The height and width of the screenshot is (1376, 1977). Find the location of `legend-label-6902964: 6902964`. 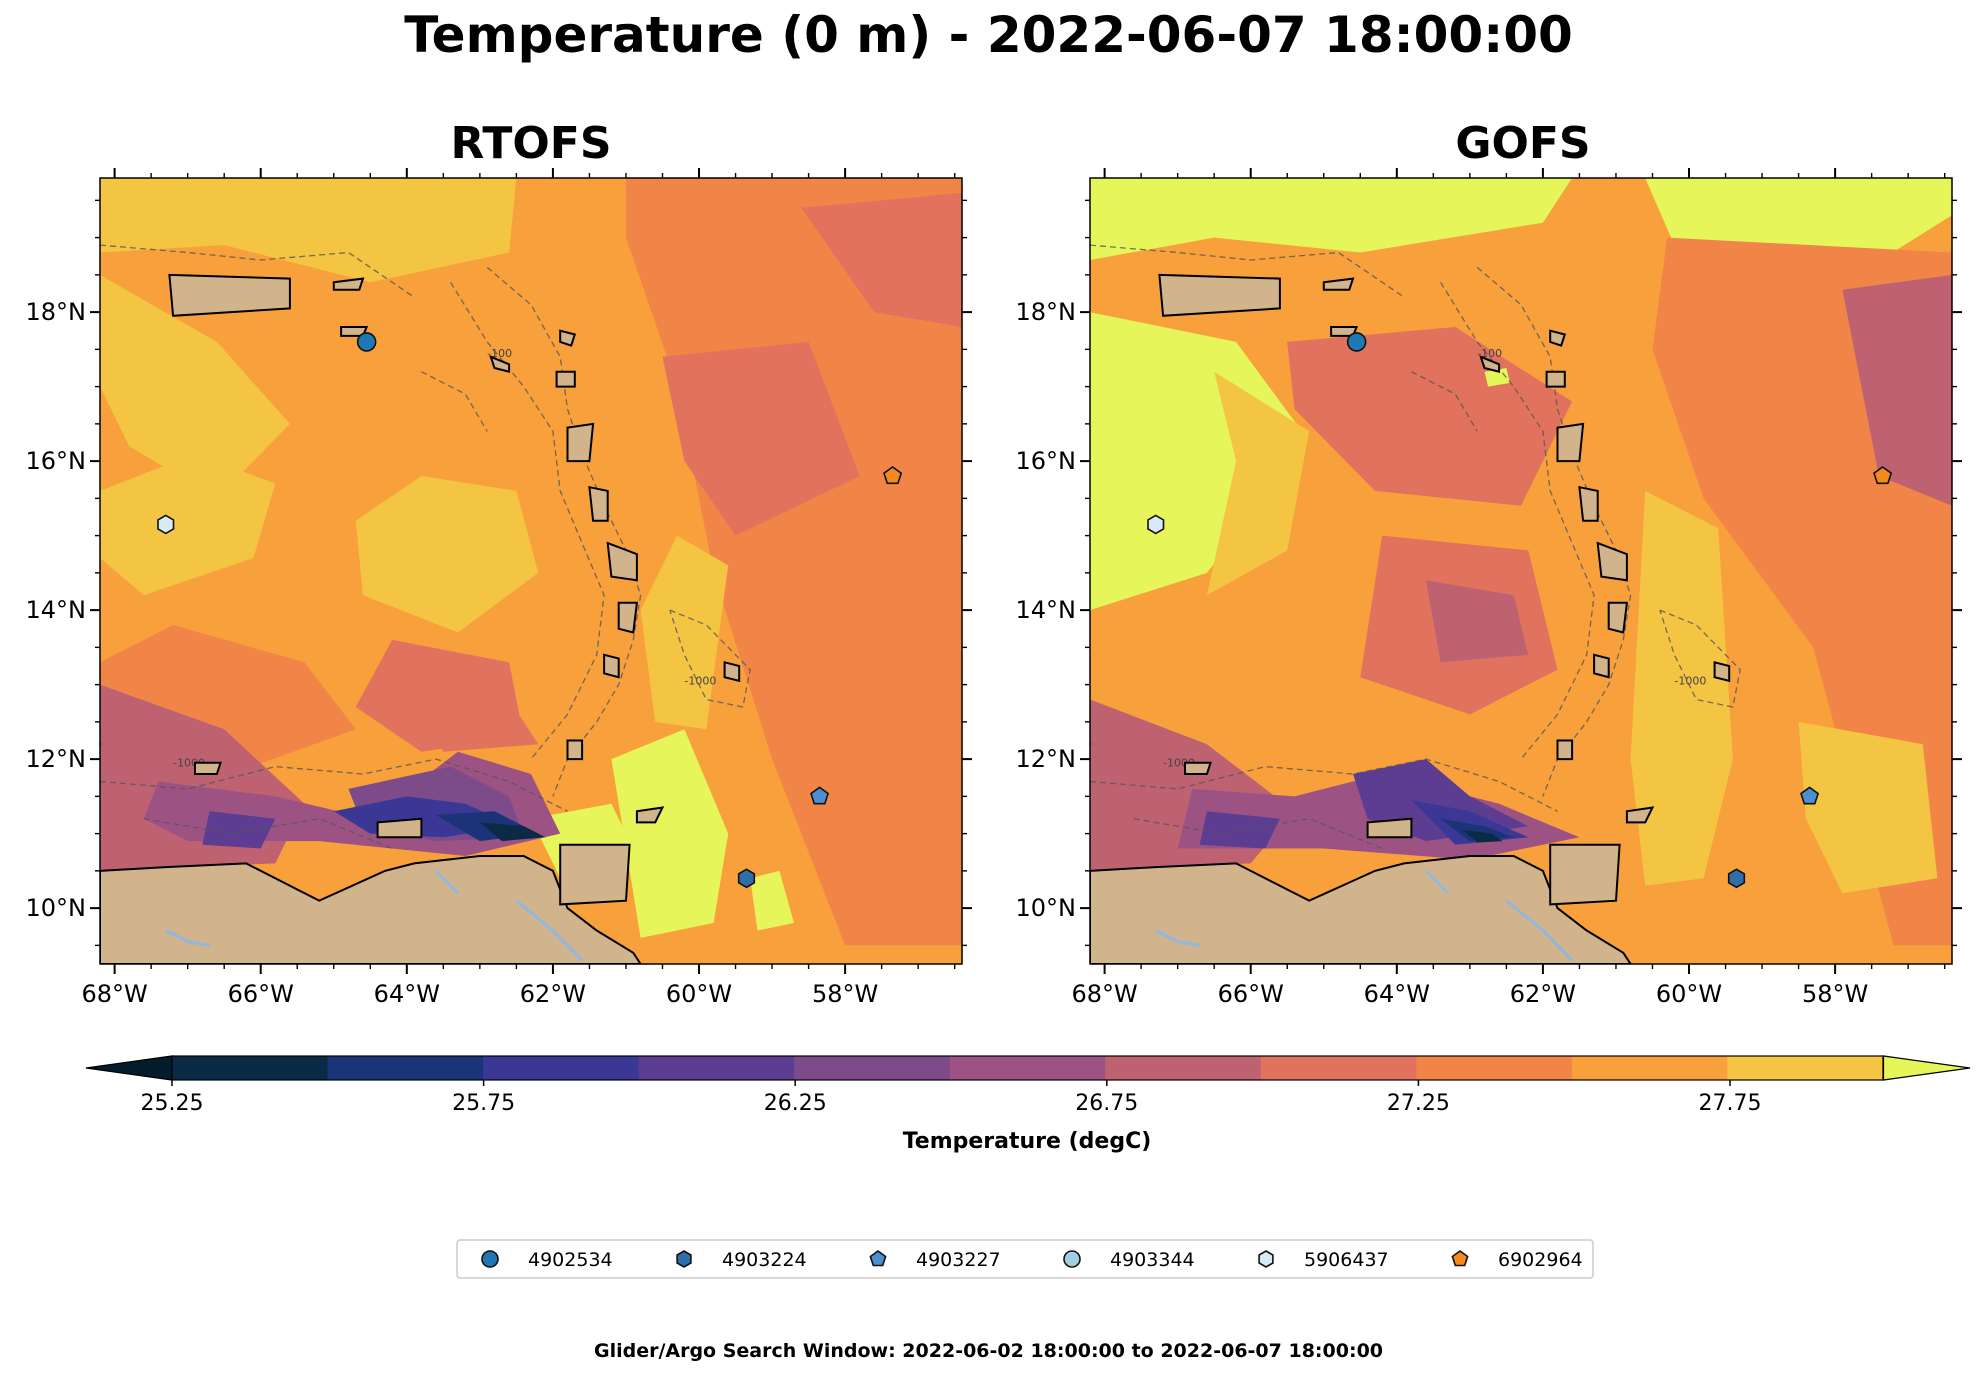

legend-label-6902964: 6902964 is located at coordinates (1540, 1260).